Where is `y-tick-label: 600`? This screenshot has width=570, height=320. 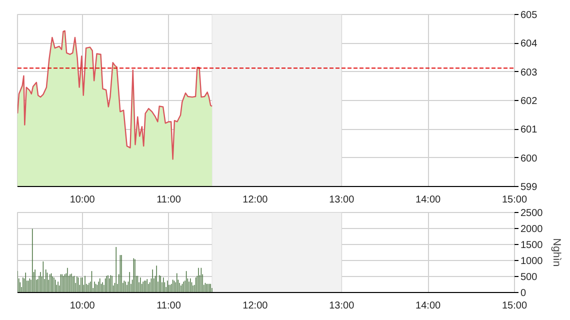 y-tick-label: 600 is located at coordinates (529, 158).